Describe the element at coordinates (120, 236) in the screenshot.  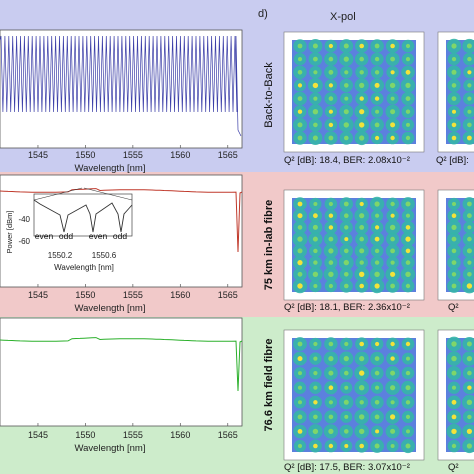
I see `channel-label-odd: odd` at that location.